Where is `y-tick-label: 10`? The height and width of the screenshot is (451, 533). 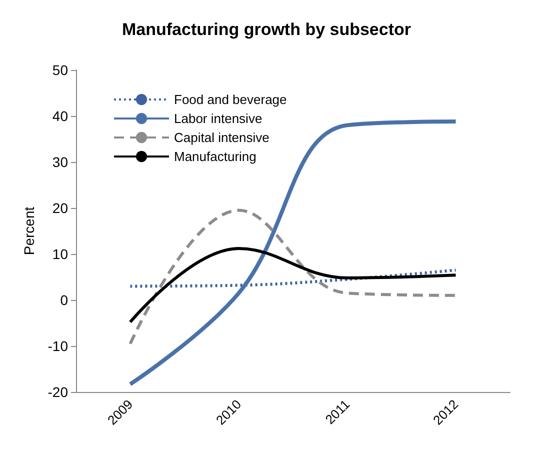
y-tick-label: 10 is located at coordinates (60, 254).